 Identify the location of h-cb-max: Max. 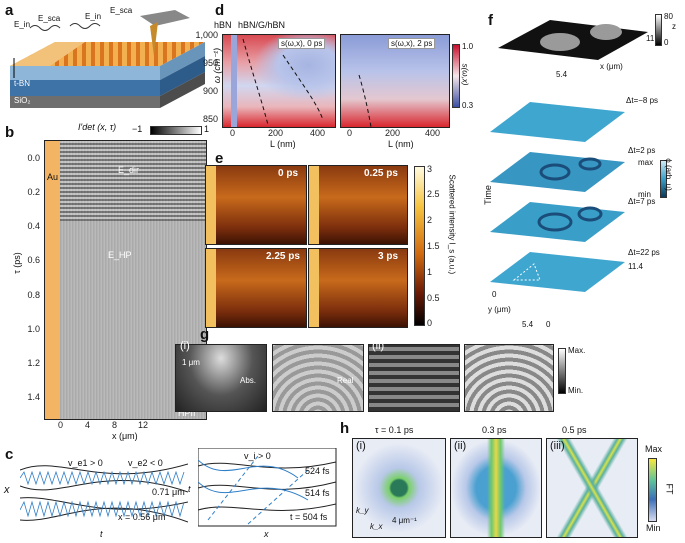
(654, 449).